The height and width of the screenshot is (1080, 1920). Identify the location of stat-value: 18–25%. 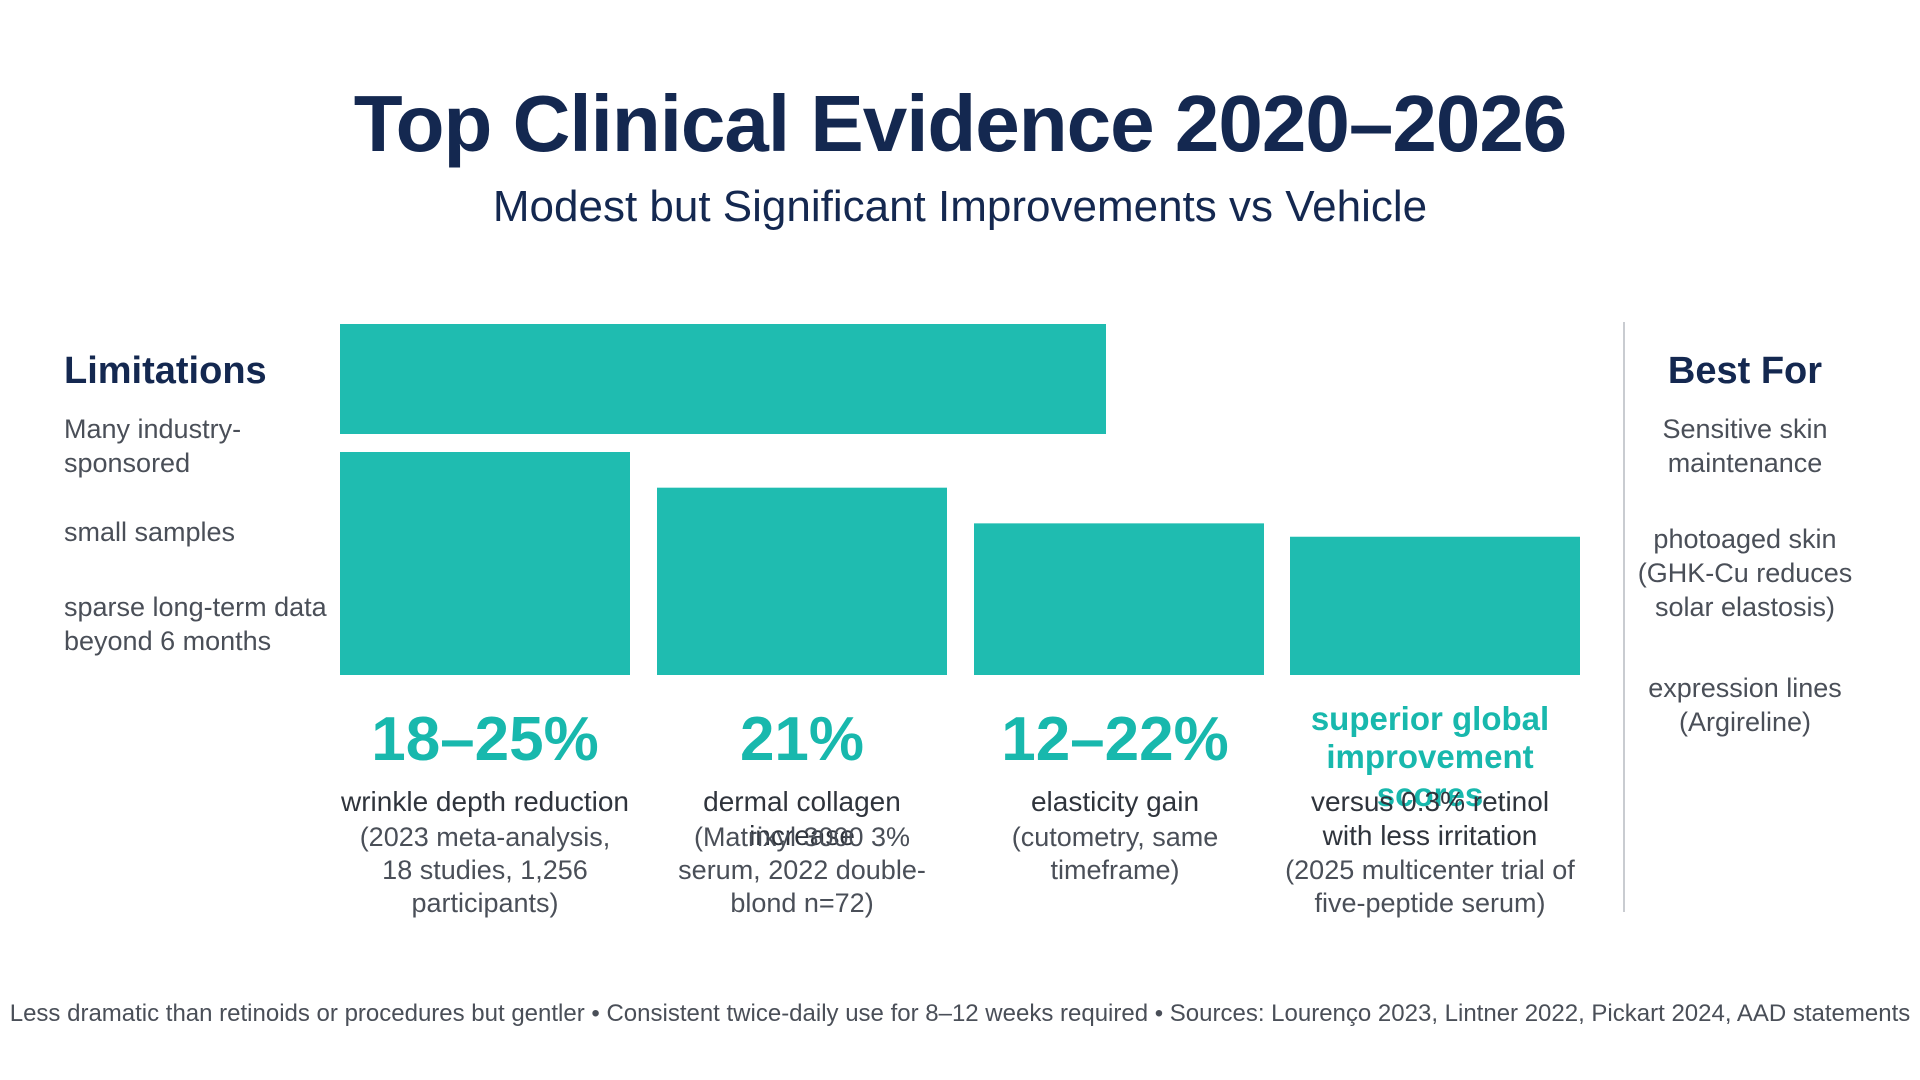
(485, 739).